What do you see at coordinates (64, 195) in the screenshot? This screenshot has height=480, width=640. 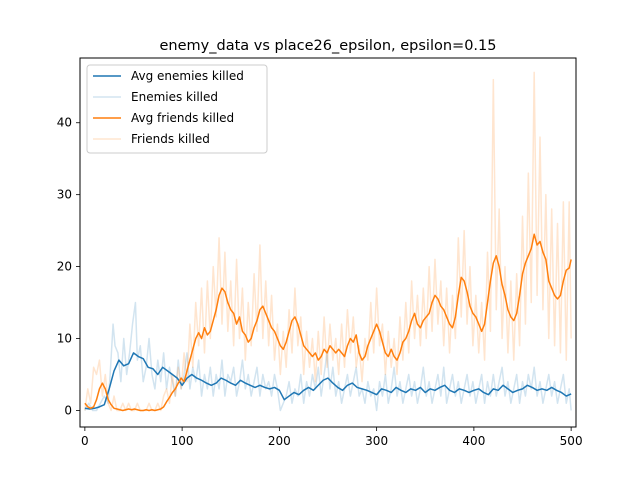 I see `y-tick-label: 30` at bounding box center [64, 195].